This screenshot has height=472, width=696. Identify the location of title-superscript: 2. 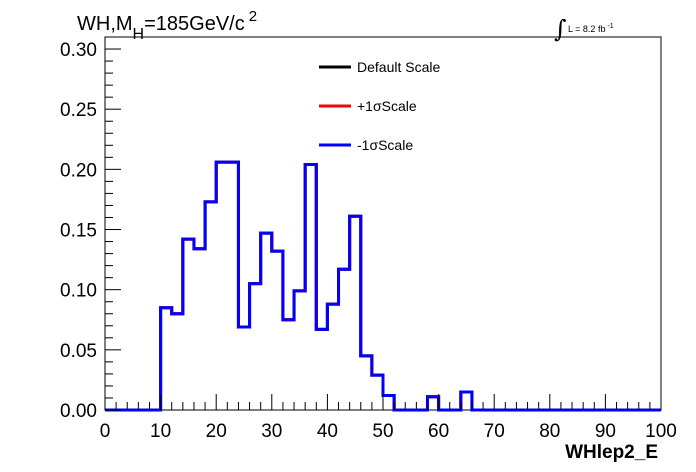
(253, 16).